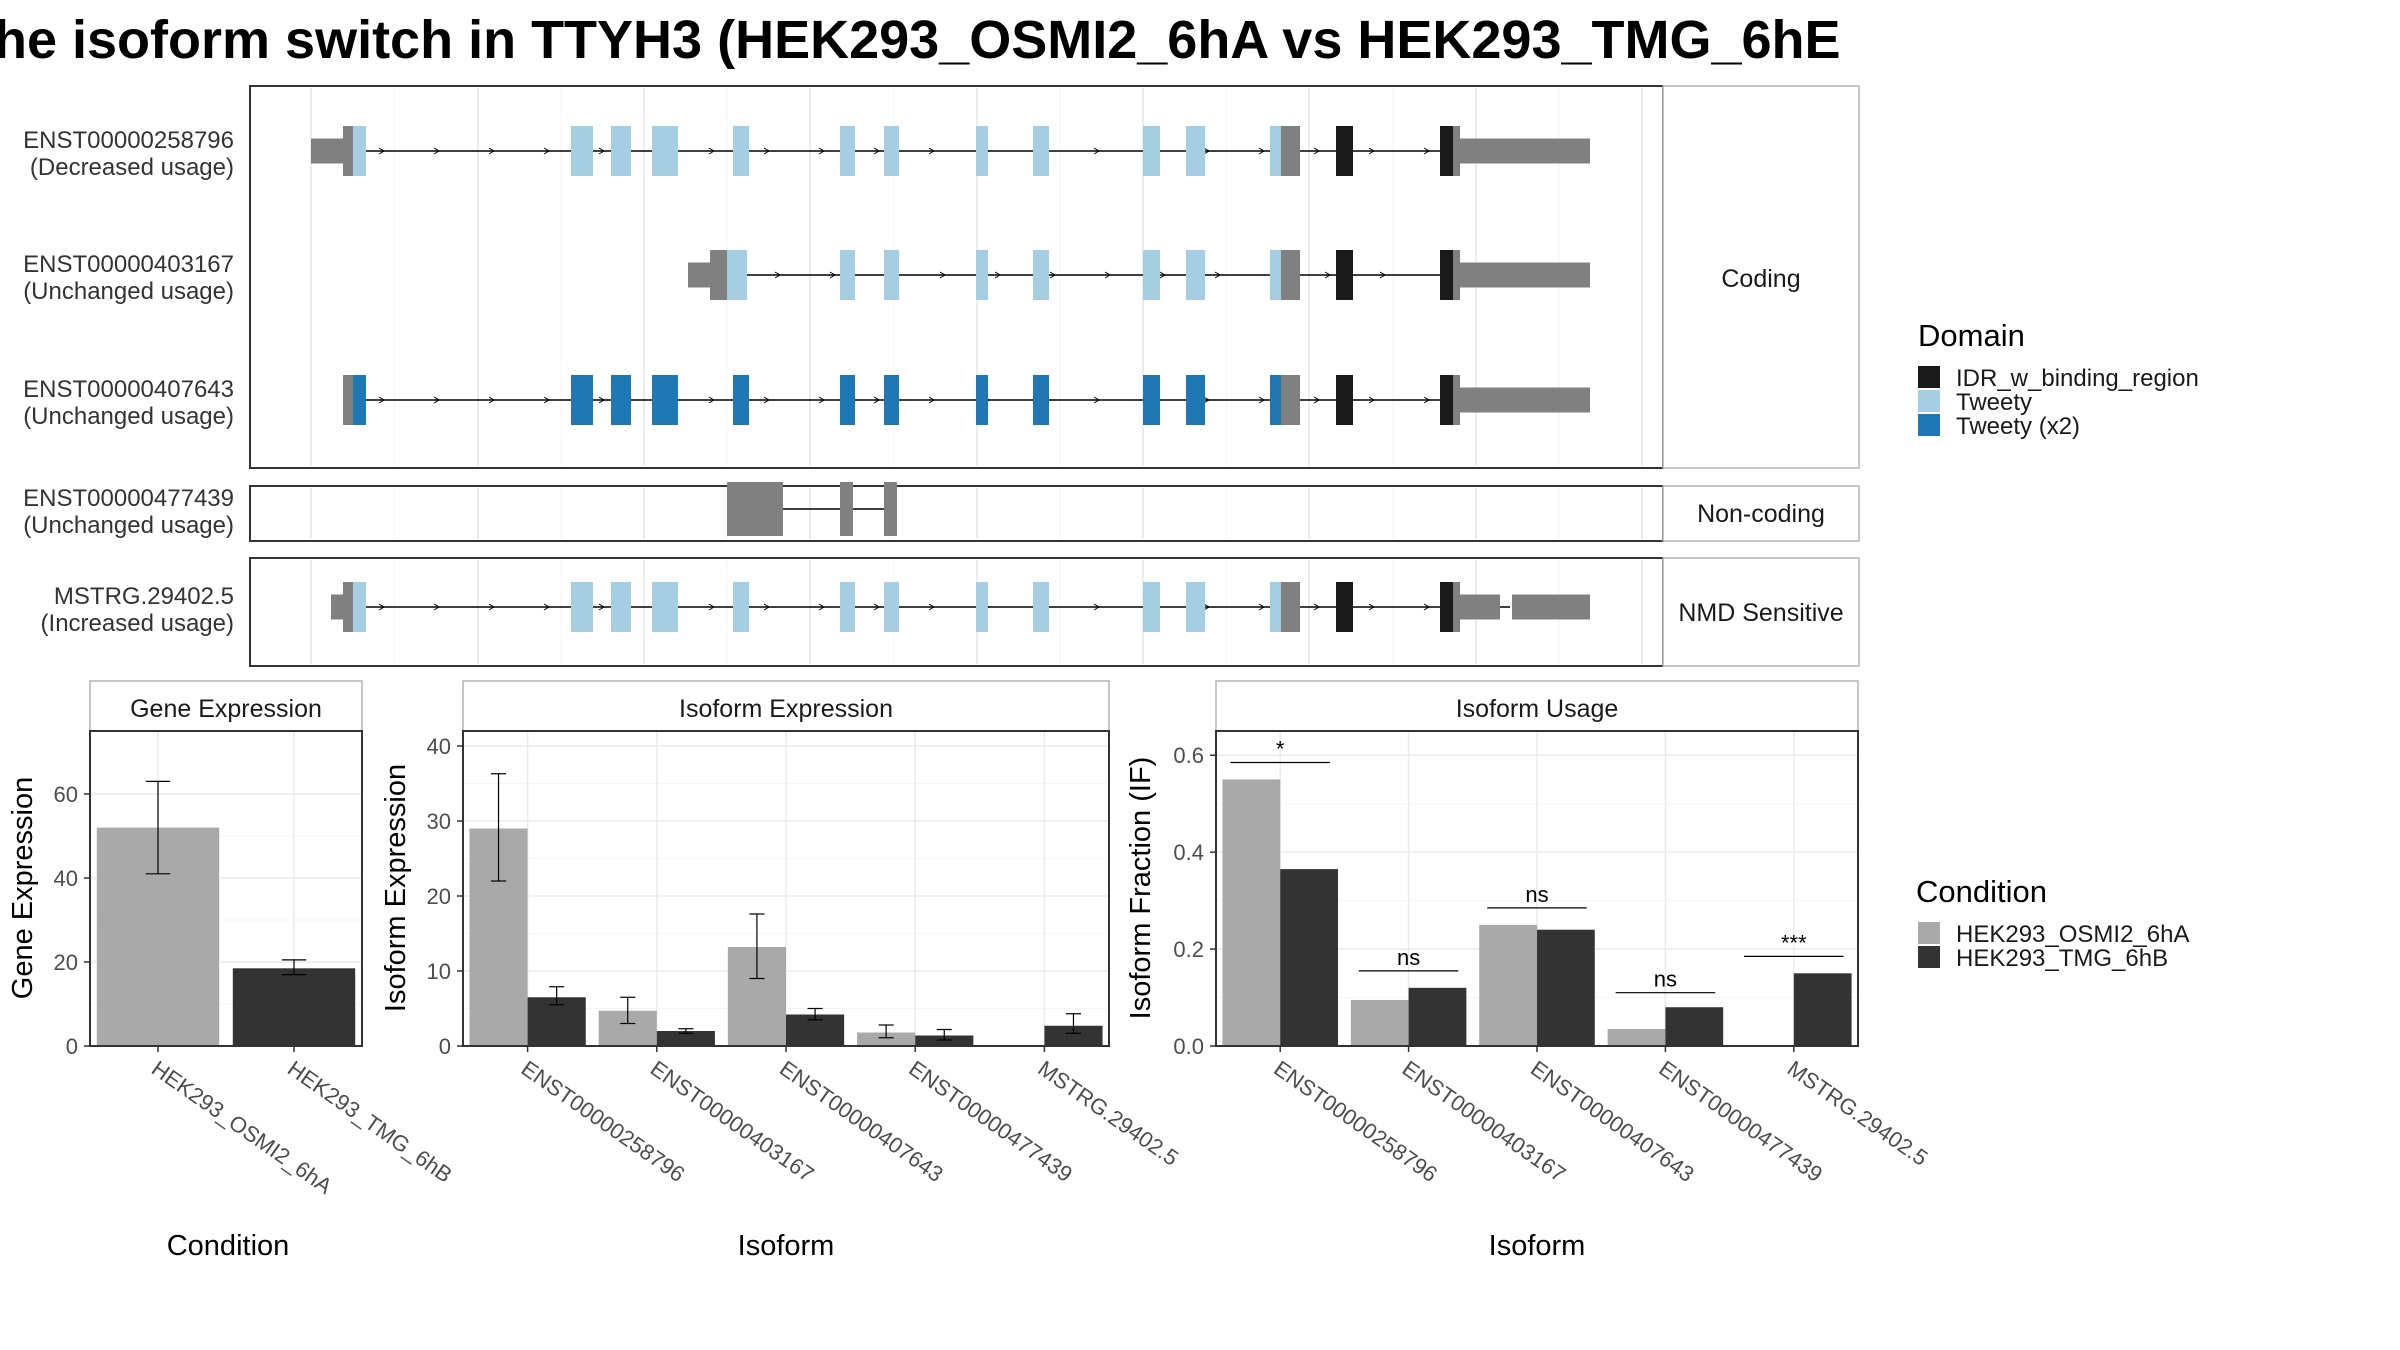  Describe the element at coordinates (66, 962) in the screenshot. I see `y-tick-label: 20` at that location.